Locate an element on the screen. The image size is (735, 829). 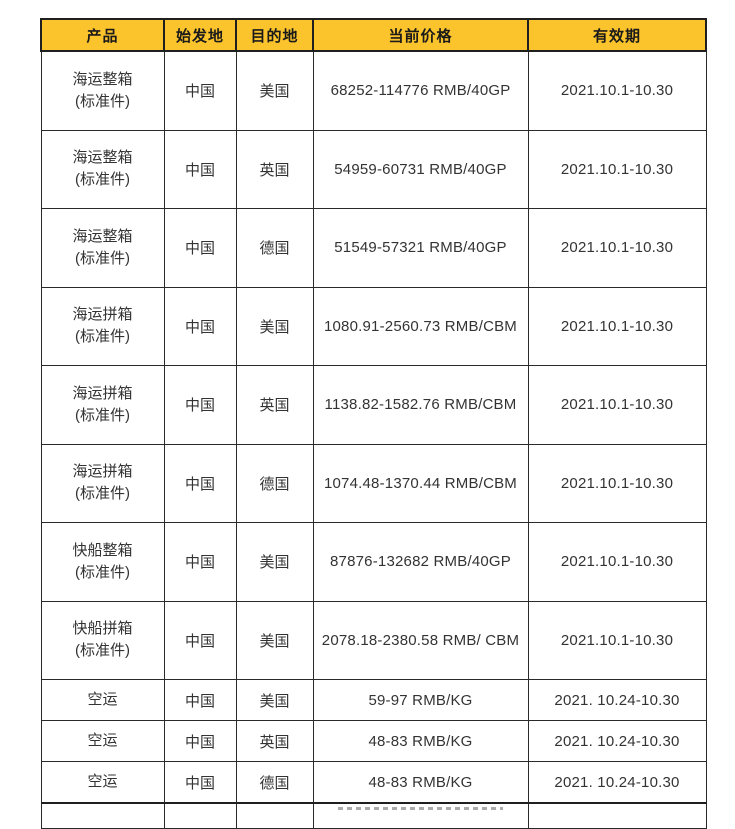
col-header-price: 当前价格 is located at coordinates (420, 35).